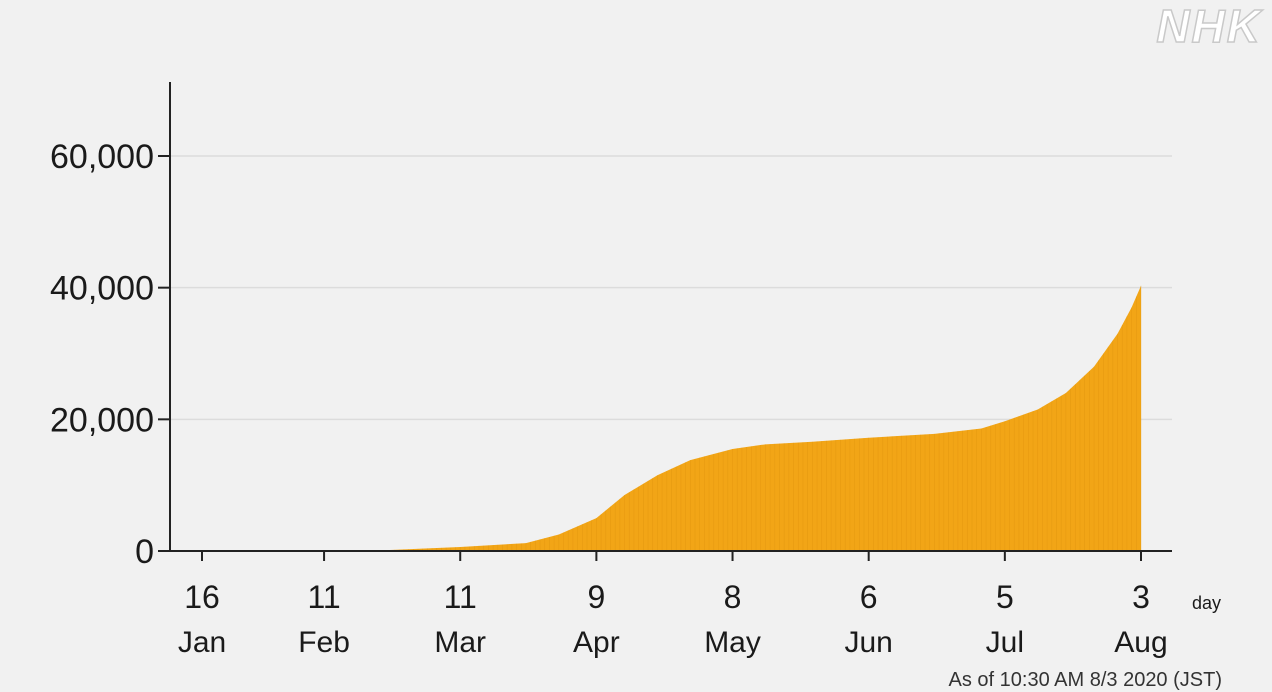  I want to click on nhk-logo-watermark: NHK, so click(1209, 26).